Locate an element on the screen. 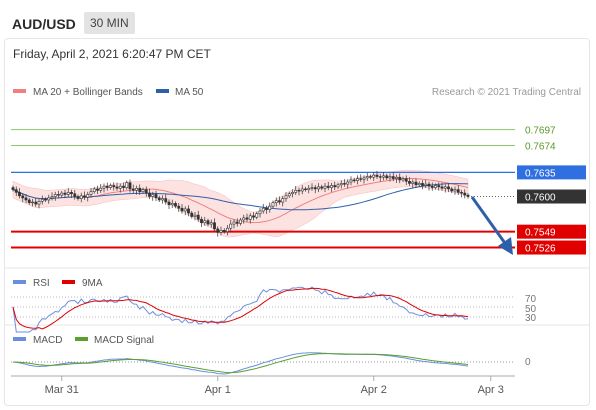 This screenshot has width=596, height=410. rsi-legend-label: RSI is located at coordinates (41, 283).